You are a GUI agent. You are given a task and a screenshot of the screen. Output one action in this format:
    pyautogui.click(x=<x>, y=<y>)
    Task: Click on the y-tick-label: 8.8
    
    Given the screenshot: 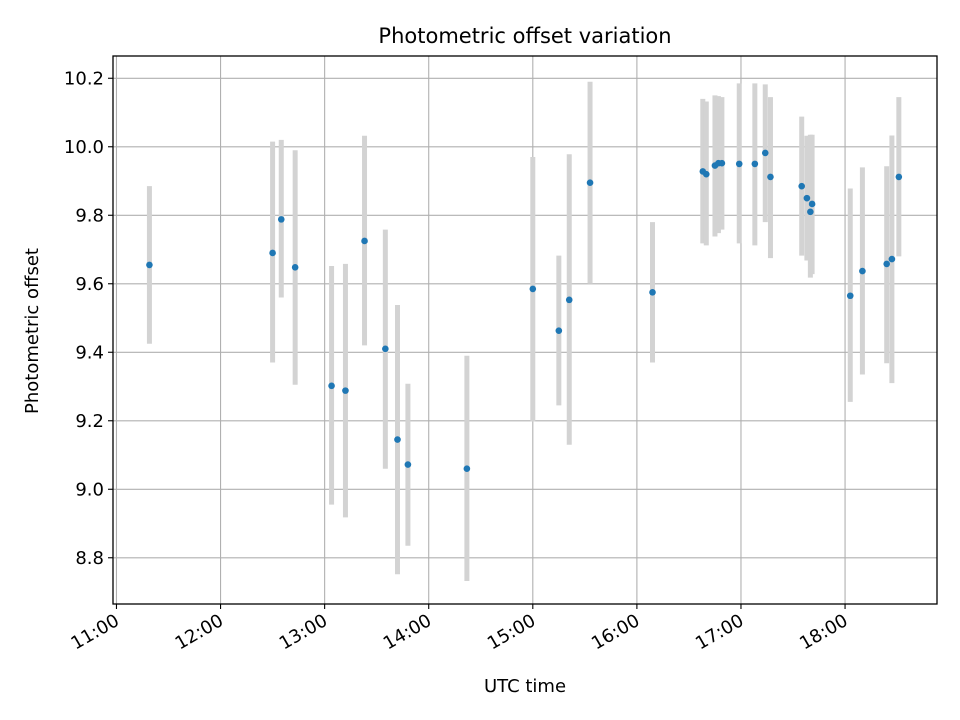 What is the action you would take?
    pyautogui.click(x=89, y=558)
    